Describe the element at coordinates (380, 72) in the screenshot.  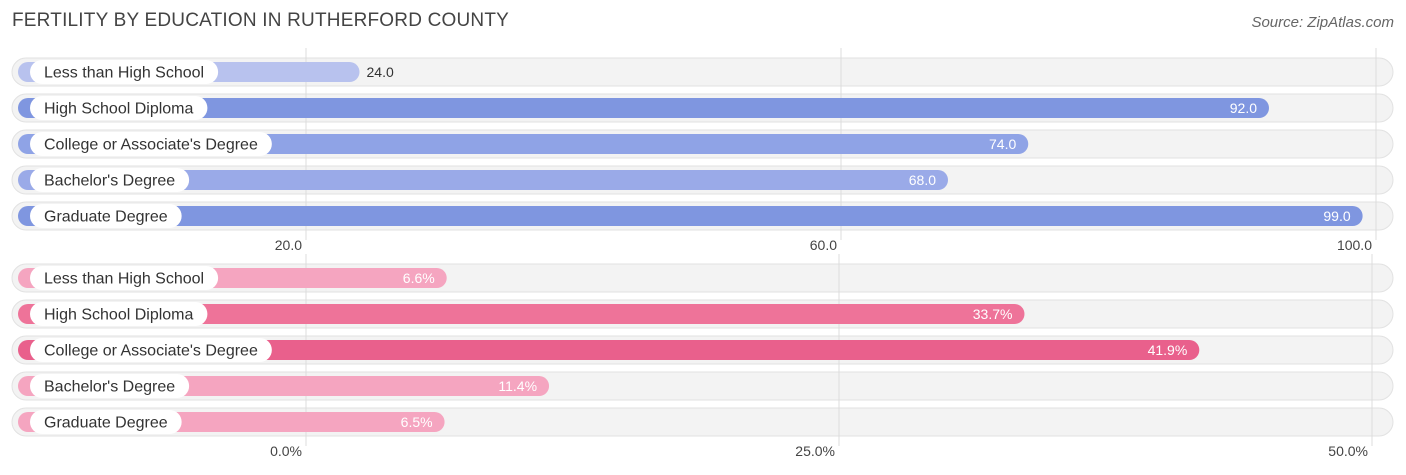
I see `value-label: 24.0` at that location.